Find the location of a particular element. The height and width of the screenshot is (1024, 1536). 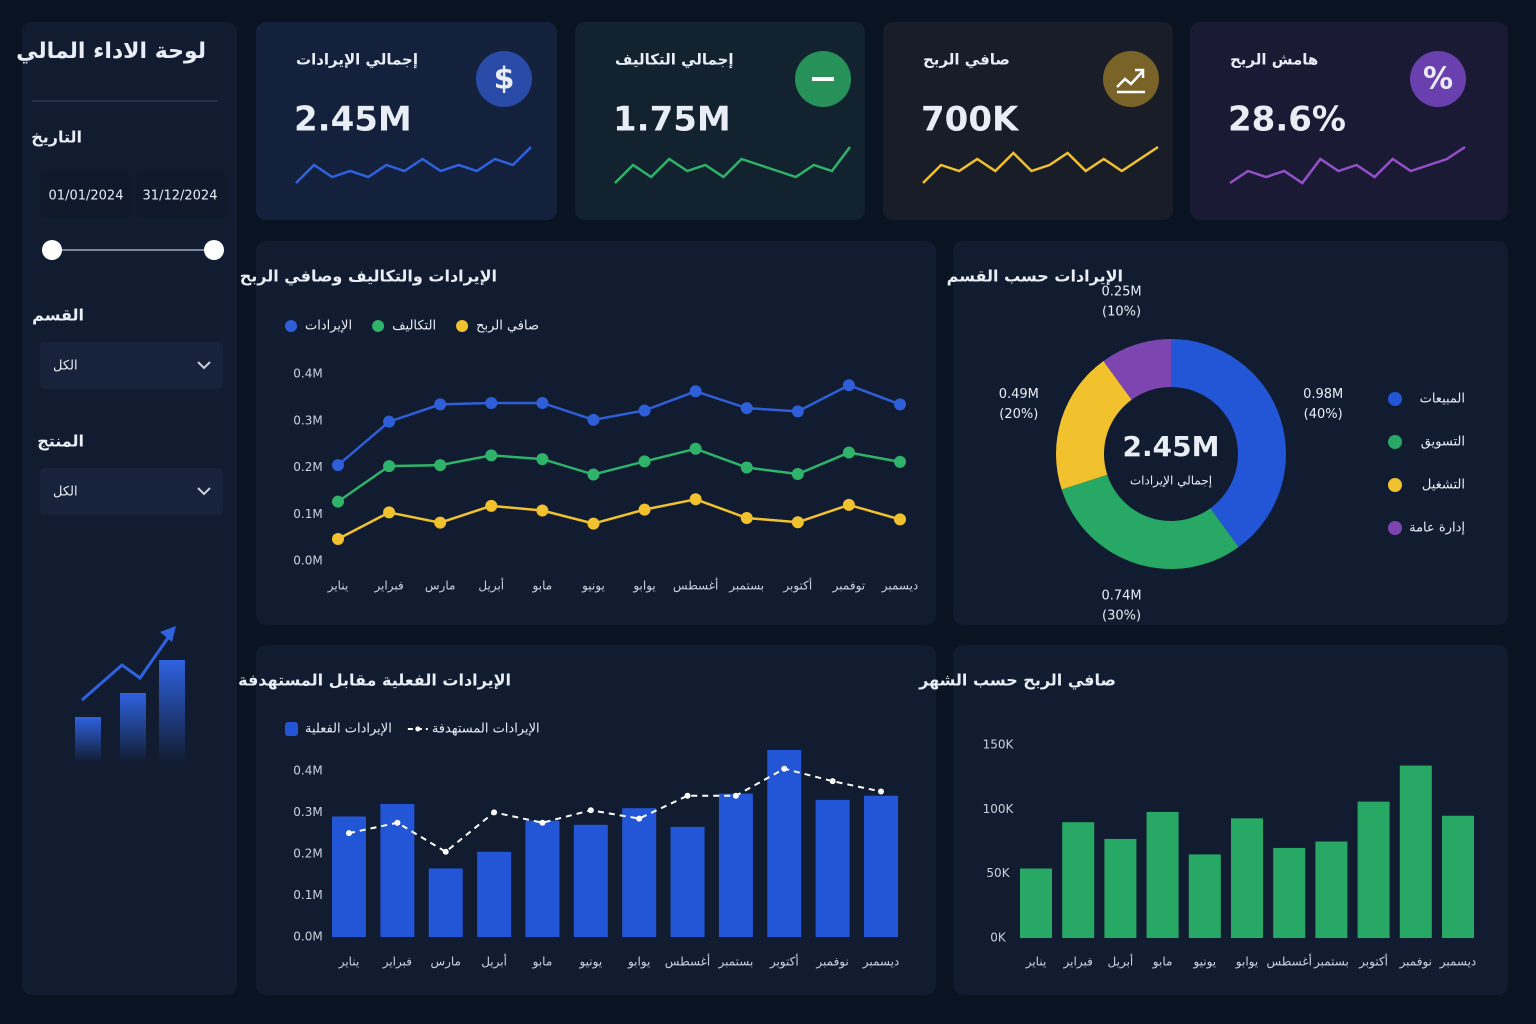

product-select is located at coordinates (131, 491).